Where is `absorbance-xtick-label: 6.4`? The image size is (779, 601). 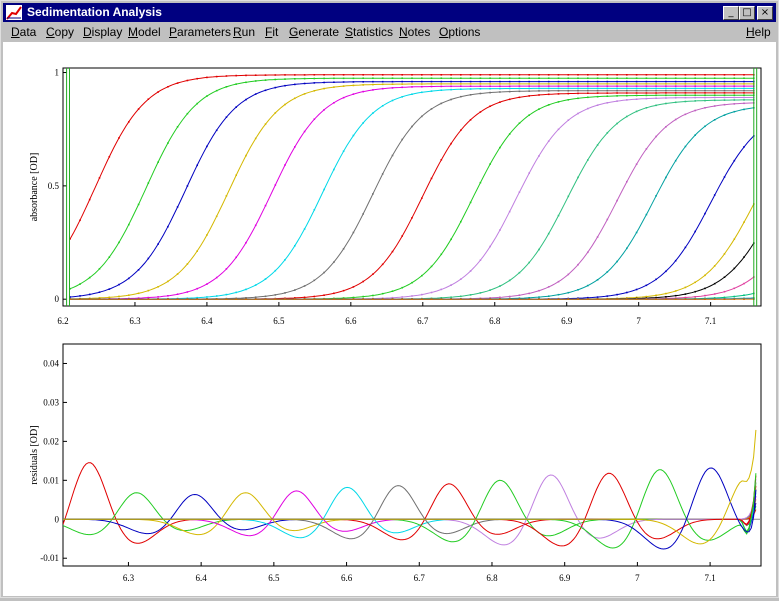
absorbance-xtick-label: 6.4 is located at coordinates (207, 321).